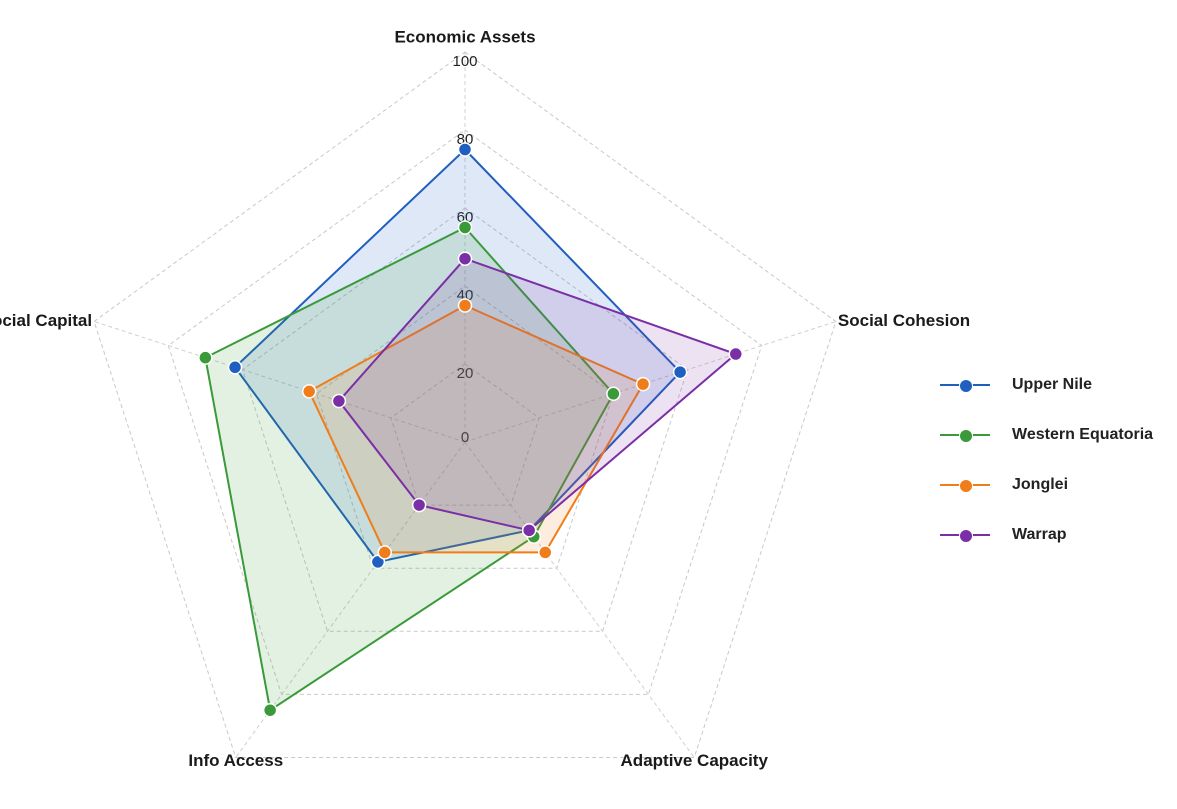  I want to click on point-jonglei-social-capital, so click(309, 391).